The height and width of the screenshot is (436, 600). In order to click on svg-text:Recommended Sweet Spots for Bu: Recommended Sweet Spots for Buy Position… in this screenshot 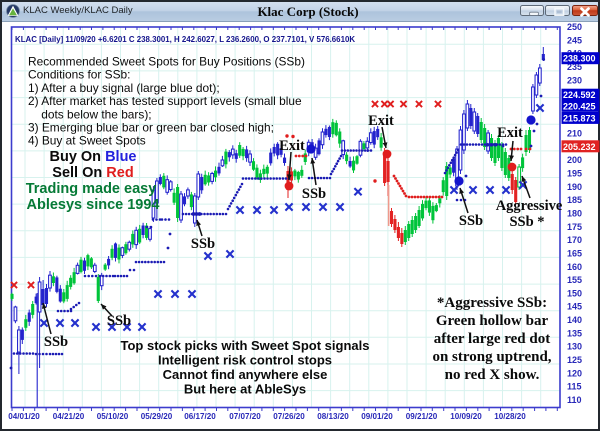, I will do `click(166, 62)`.